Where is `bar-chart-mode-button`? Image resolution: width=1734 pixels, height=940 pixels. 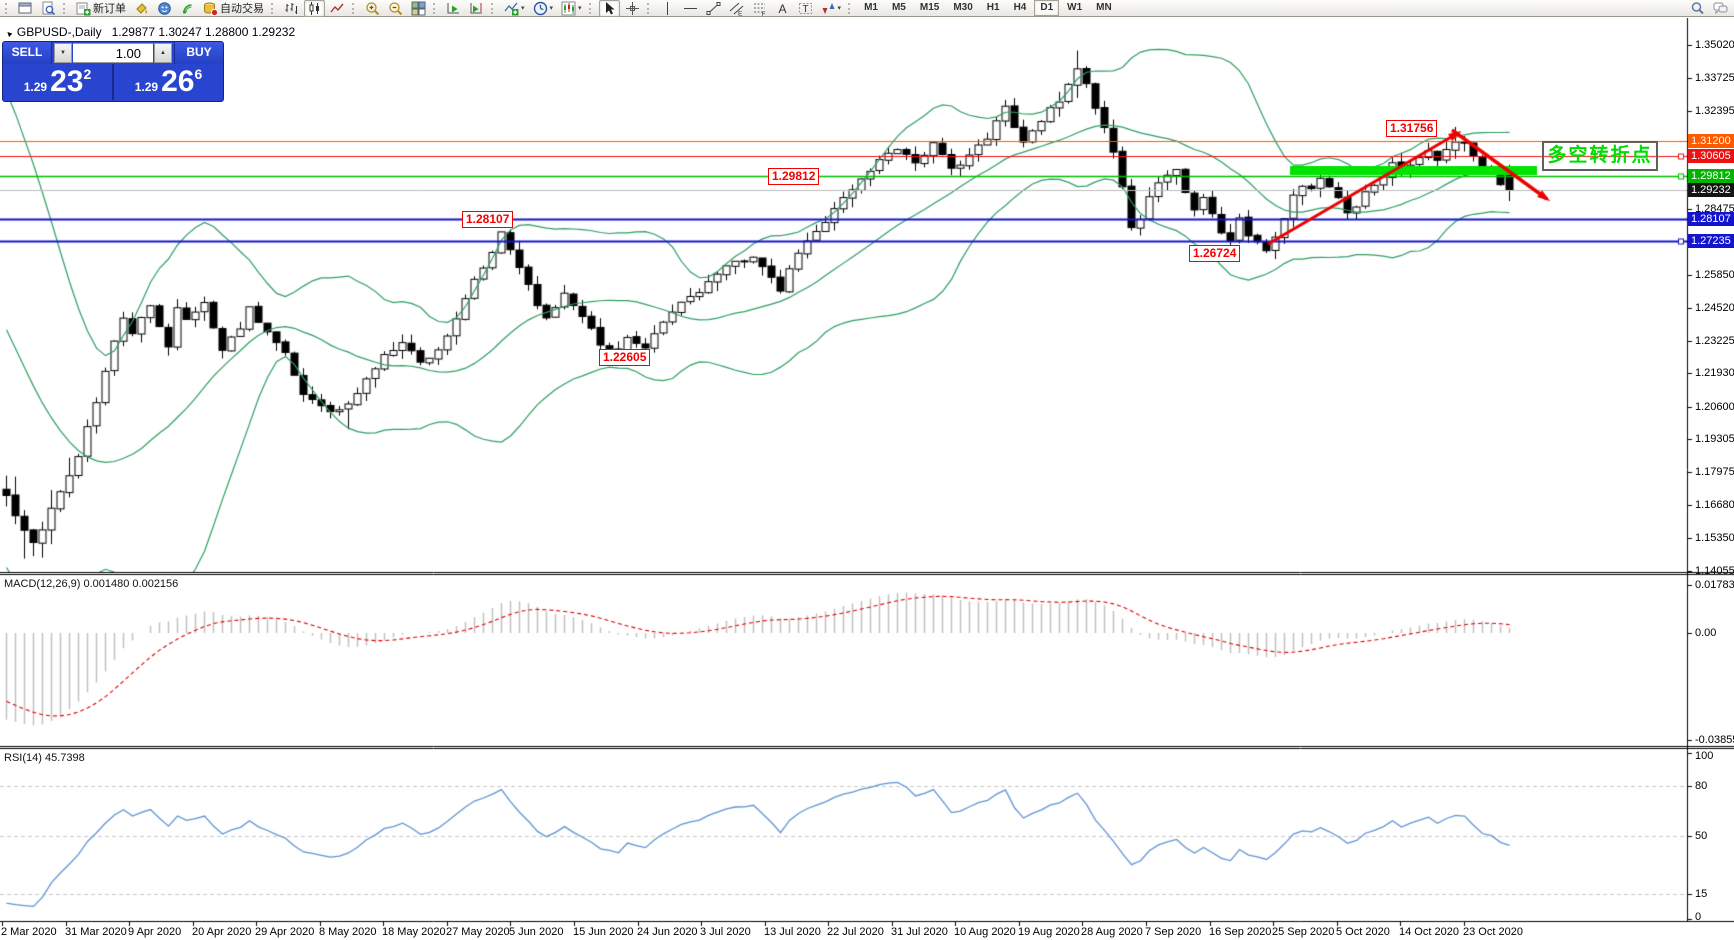
bar-chart-mode-button is located at coordinates (291, 8).